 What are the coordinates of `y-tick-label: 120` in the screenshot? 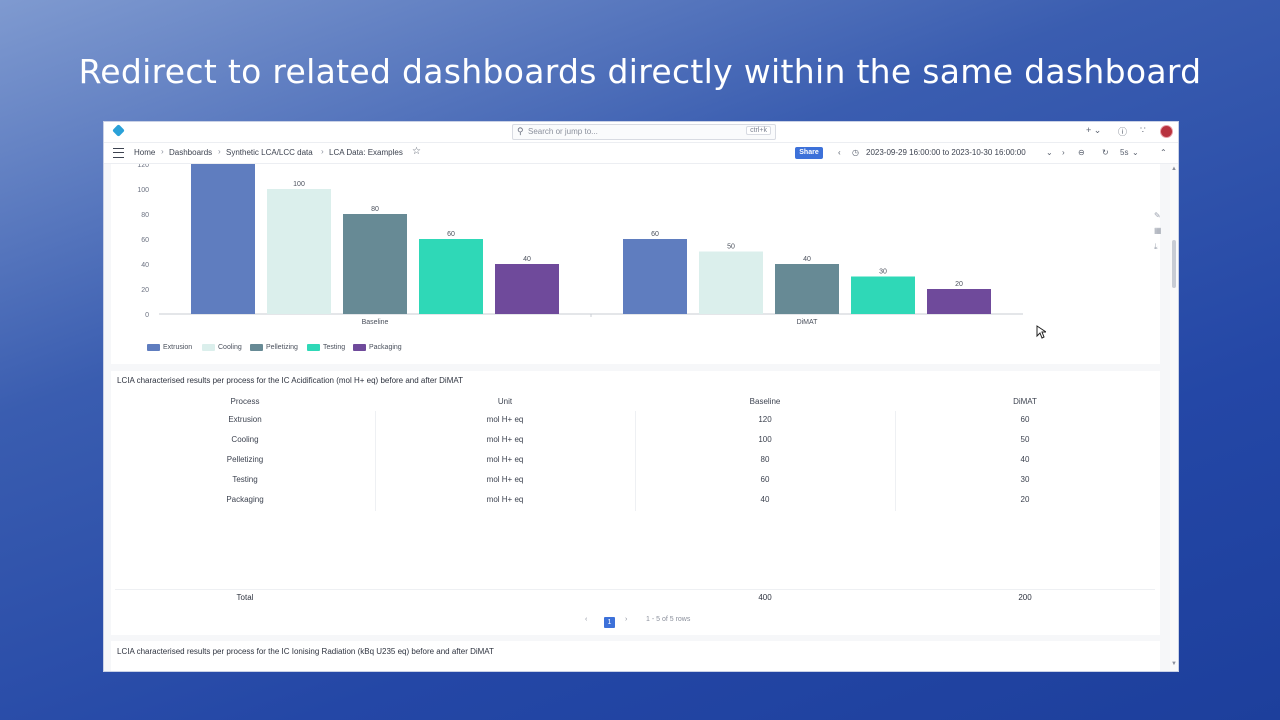 It's located at (143, 166).